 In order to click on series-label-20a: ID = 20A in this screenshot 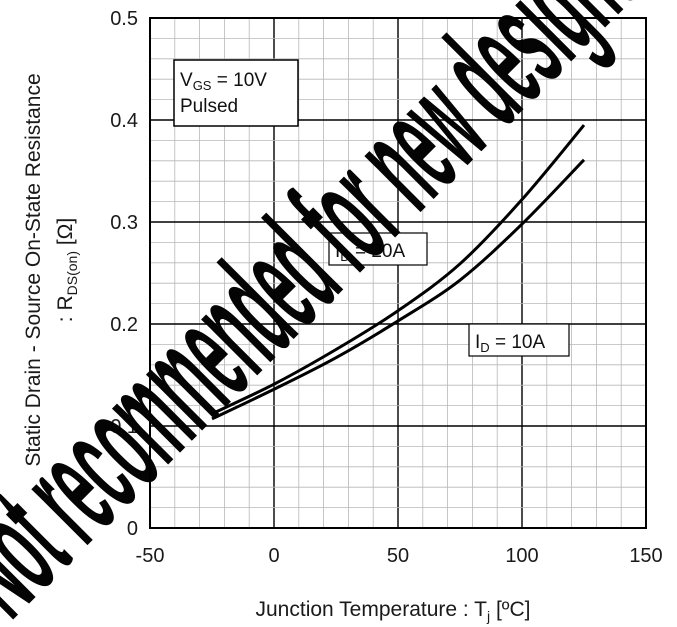, I will do `click(378, 249)`.